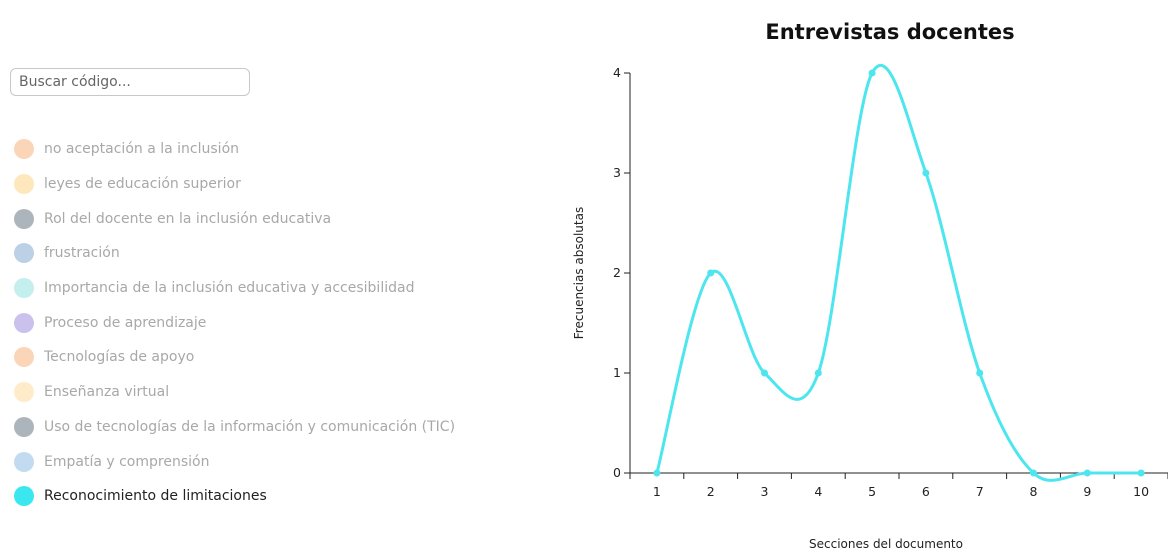  Describe the element at coordinates (119, 357) in the screenshot. I see `legend-item-label: Tecnologías de apoyo` at that location.